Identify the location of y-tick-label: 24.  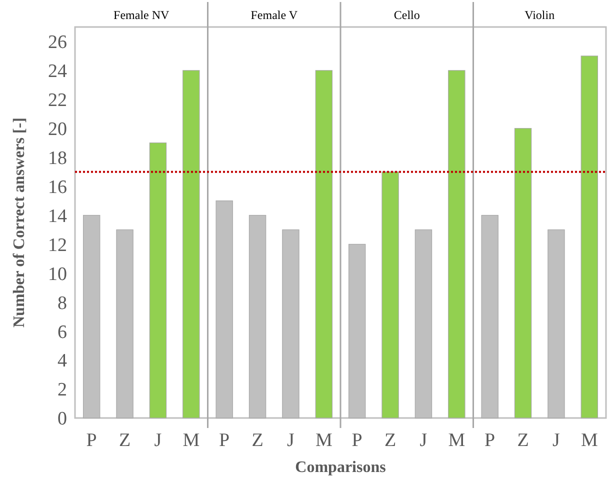
(58, 71).